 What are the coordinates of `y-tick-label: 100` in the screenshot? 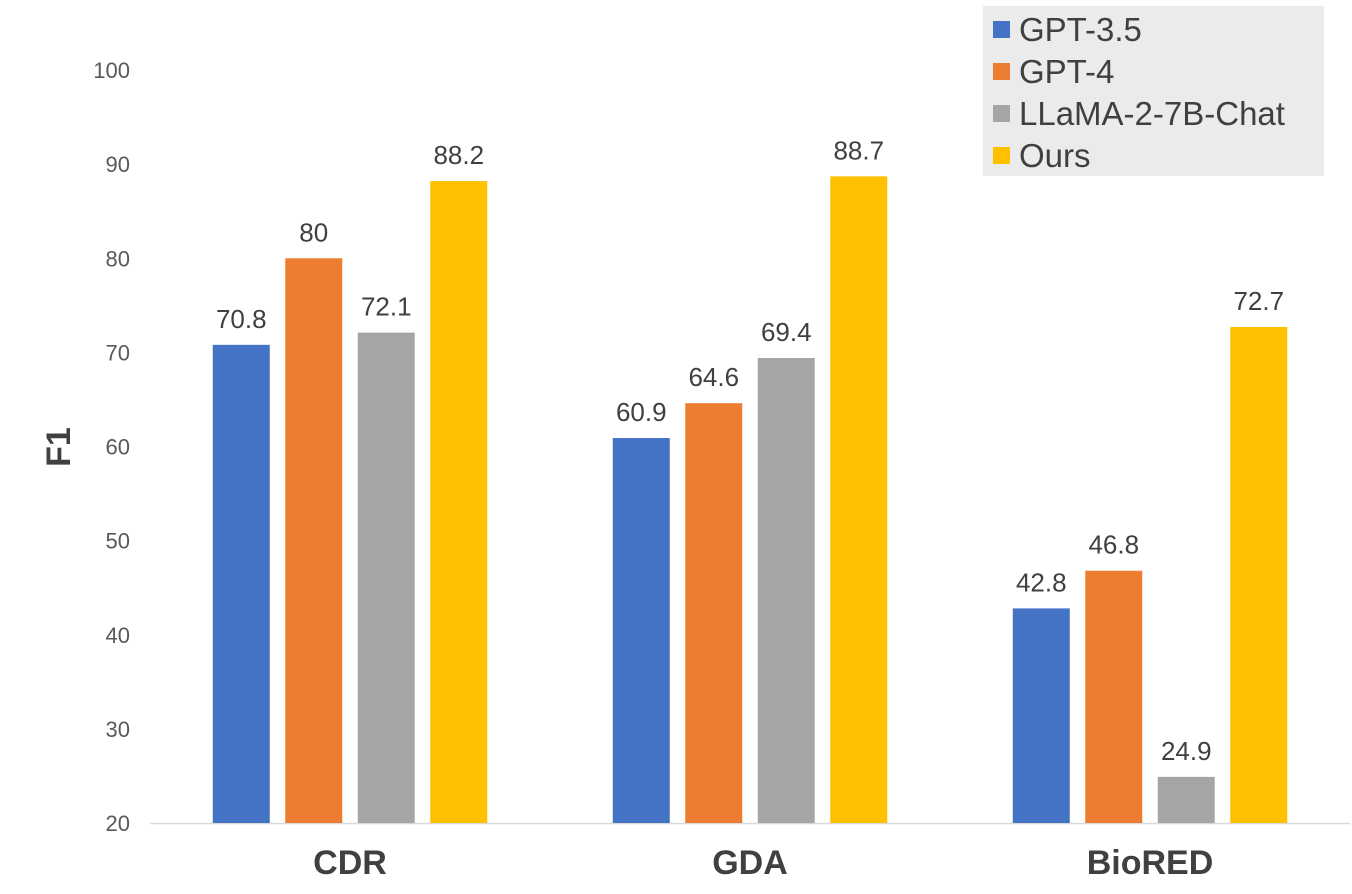 It's located at (111, 70).